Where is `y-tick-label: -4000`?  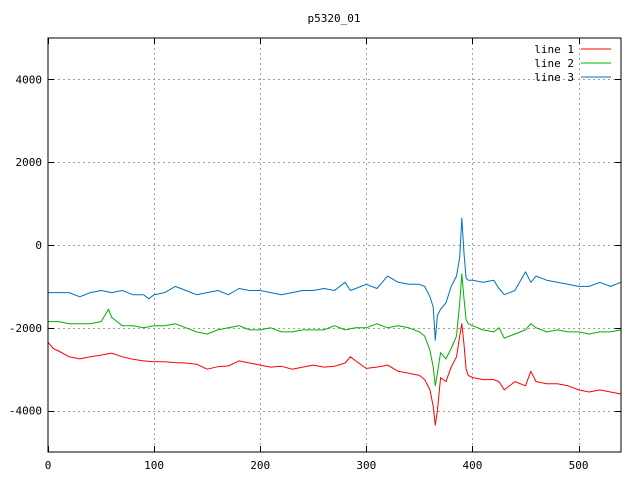 y-tick-label: -4000 is located at coordinates (25, 411).